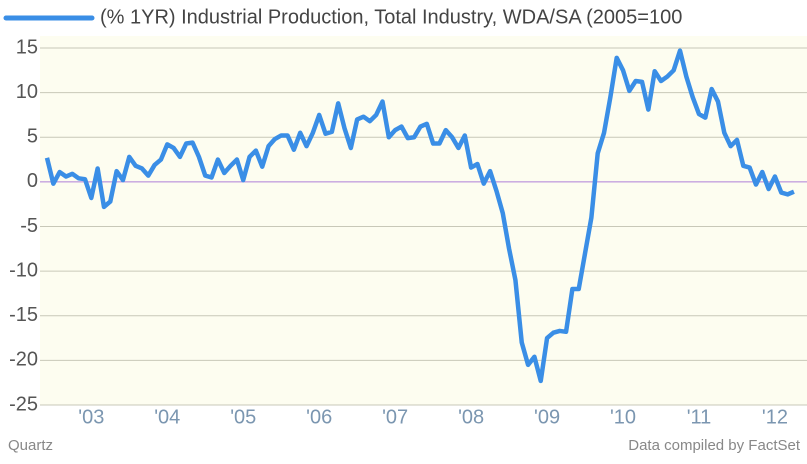 This screenshot has width=807, height=464. What do you see at coordinates (91, 417) in the screenshot?
I see `x-tick-label: '03` at bounding box center [91, 417].